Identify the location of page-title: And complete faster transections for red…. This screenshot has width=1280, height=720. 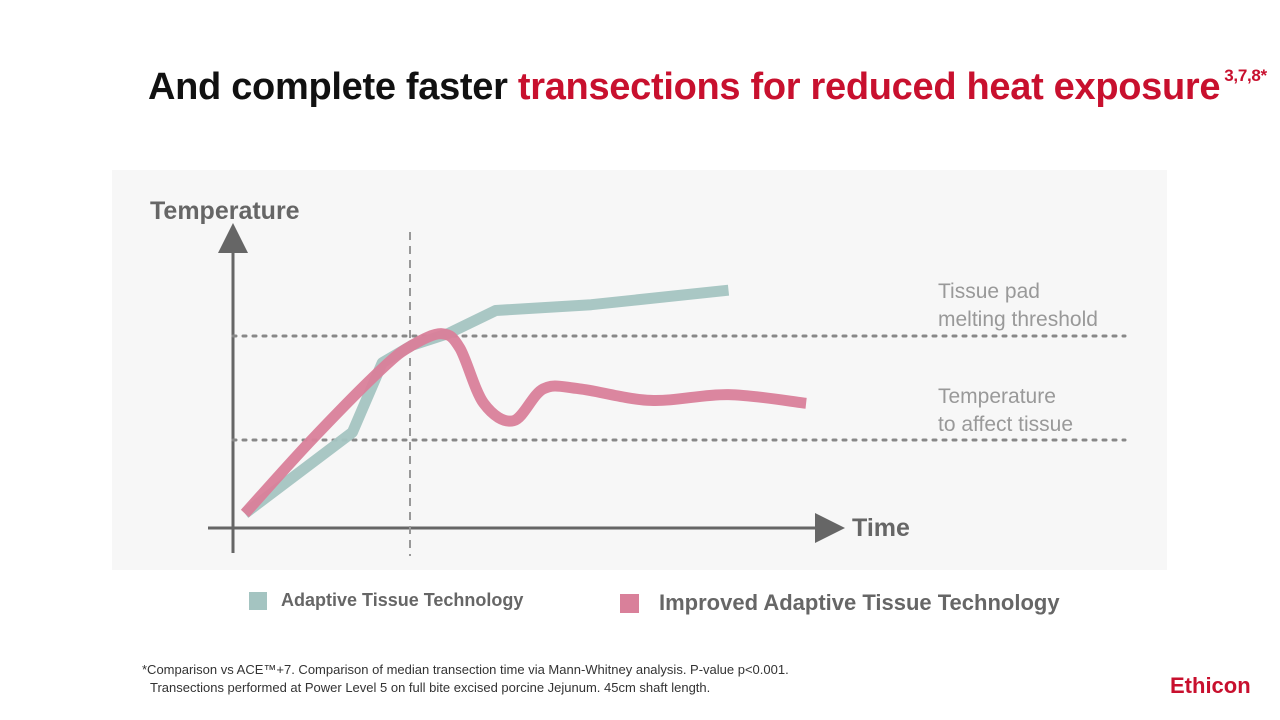
(707, 87).